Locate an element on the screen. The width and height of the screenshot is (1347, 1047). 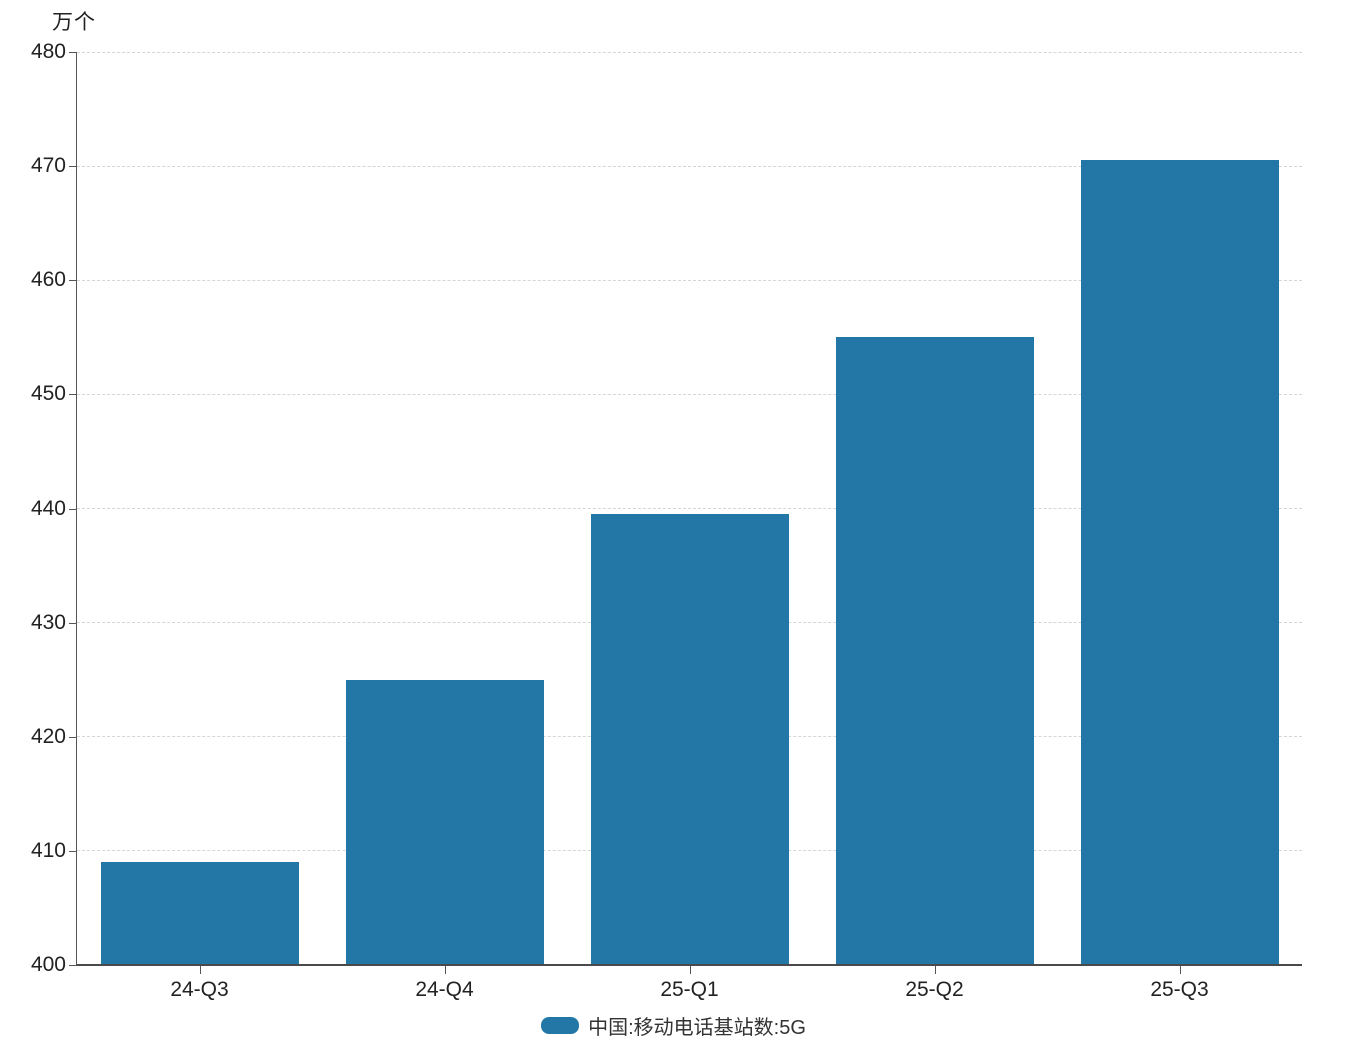
legend-item: 中国:移动电话基站数:5G is located at coordinates (673, 1025).